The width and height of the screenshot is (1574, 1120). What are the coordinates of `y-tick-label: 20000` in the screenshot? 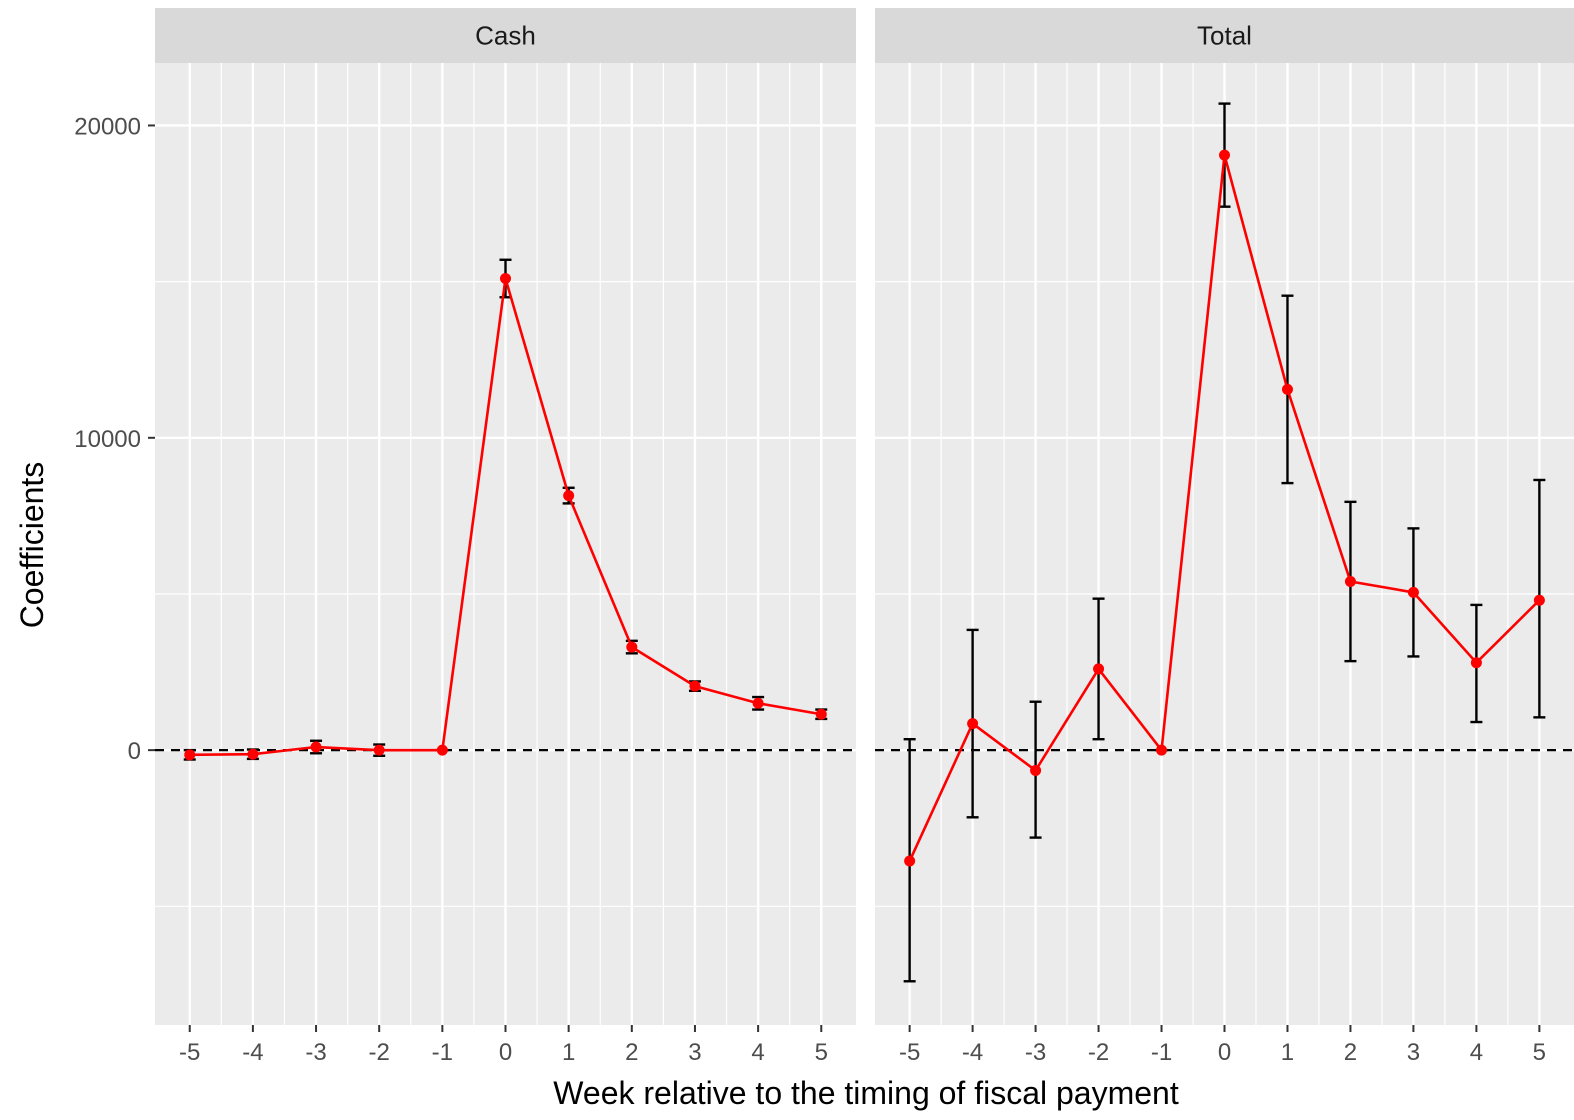 It's located at (107, 126).